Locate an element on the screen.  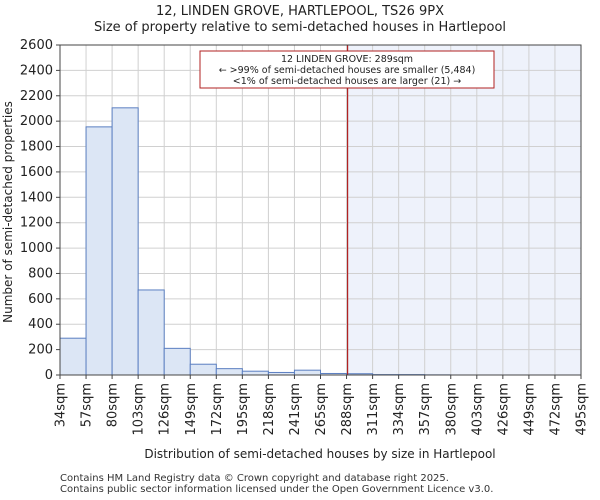
x-tick-label: 403sqm is located at coordinates (477, 409).